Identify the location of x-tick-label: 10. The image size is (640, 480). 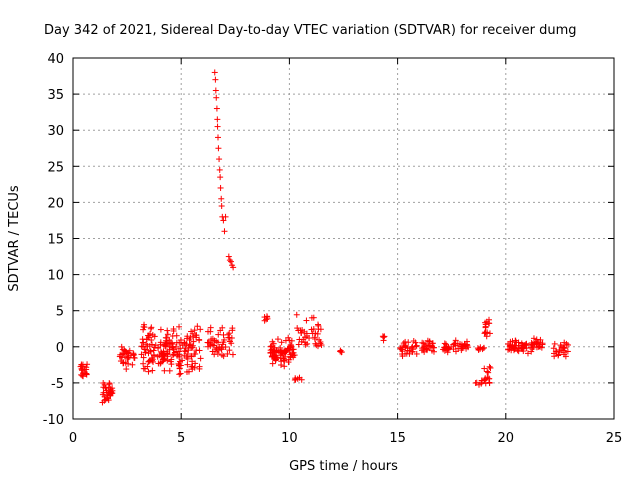
(289, 438).